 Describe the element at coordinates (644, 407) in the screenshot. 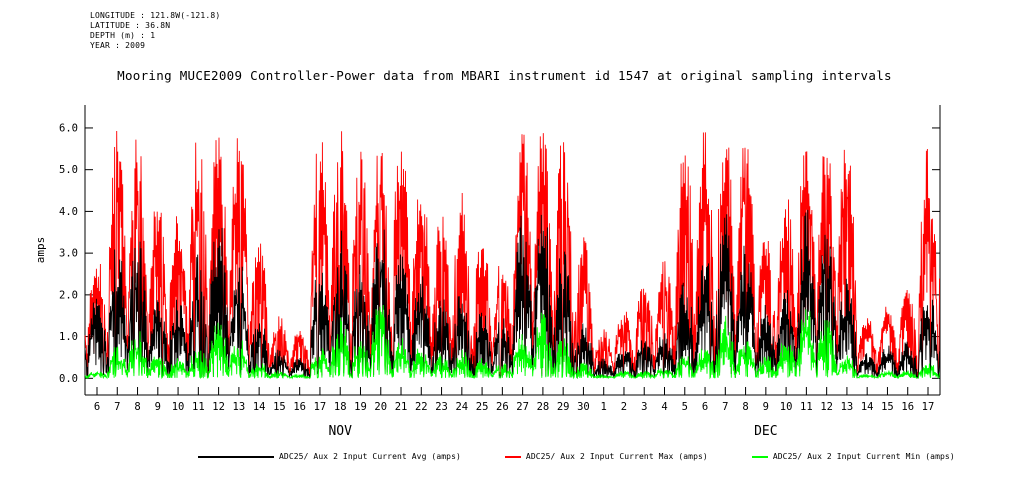

I see `svg-text: 3` at that location.